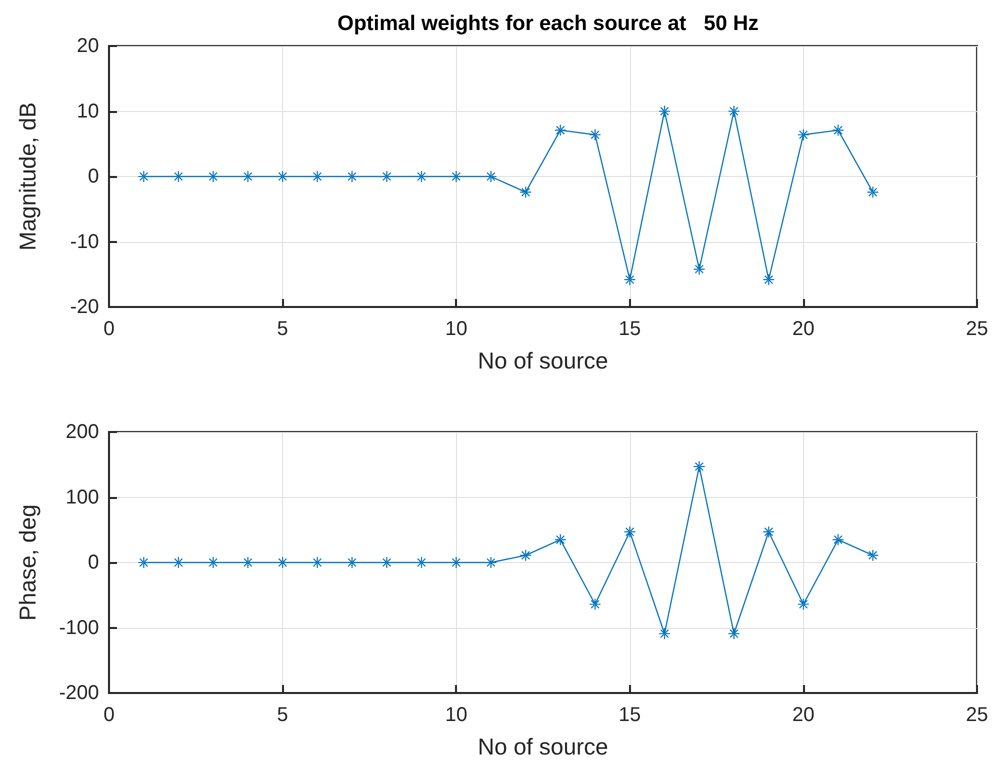  I want to click on y-tick-label: -20, so click(84, 307).